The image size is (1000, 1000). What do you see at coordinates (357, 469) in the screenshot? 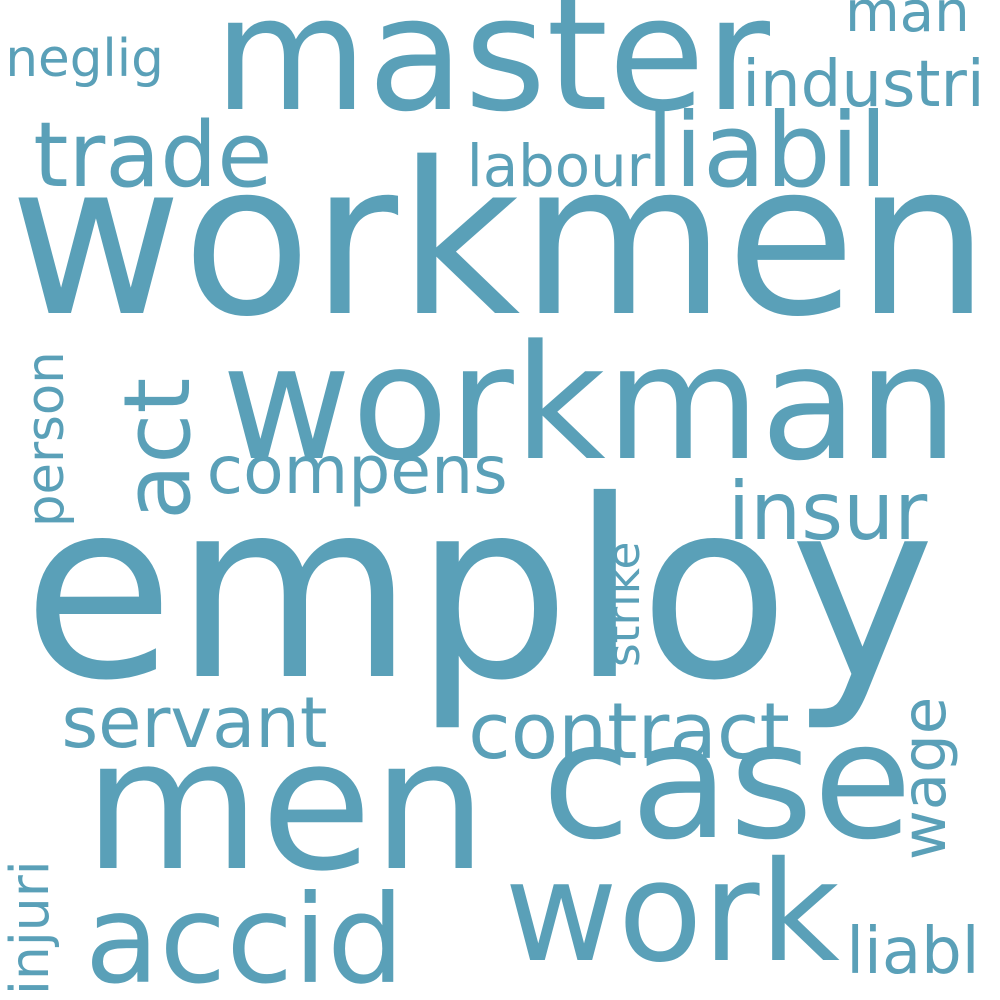
I see `word-compens: compens` at bounding box center [357, 469].